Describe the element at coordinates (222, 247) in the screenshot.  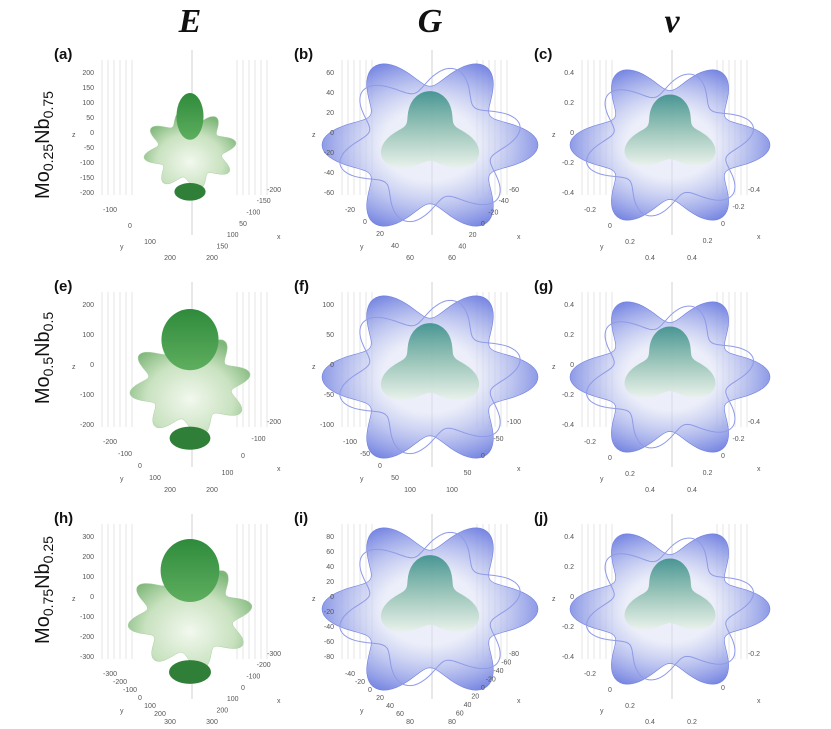
I see `x-tick-label: 150` at that location.